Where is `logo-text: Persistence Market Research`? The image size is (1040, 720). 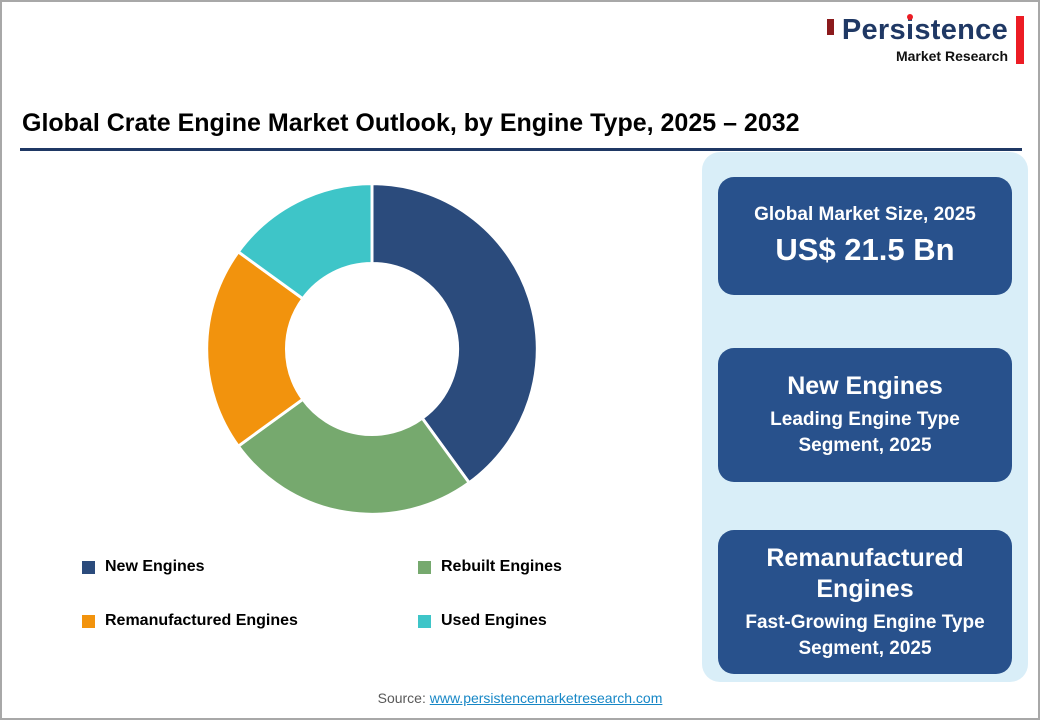 logo-text: Persistence Market Research is located at coordinates (924, 39).